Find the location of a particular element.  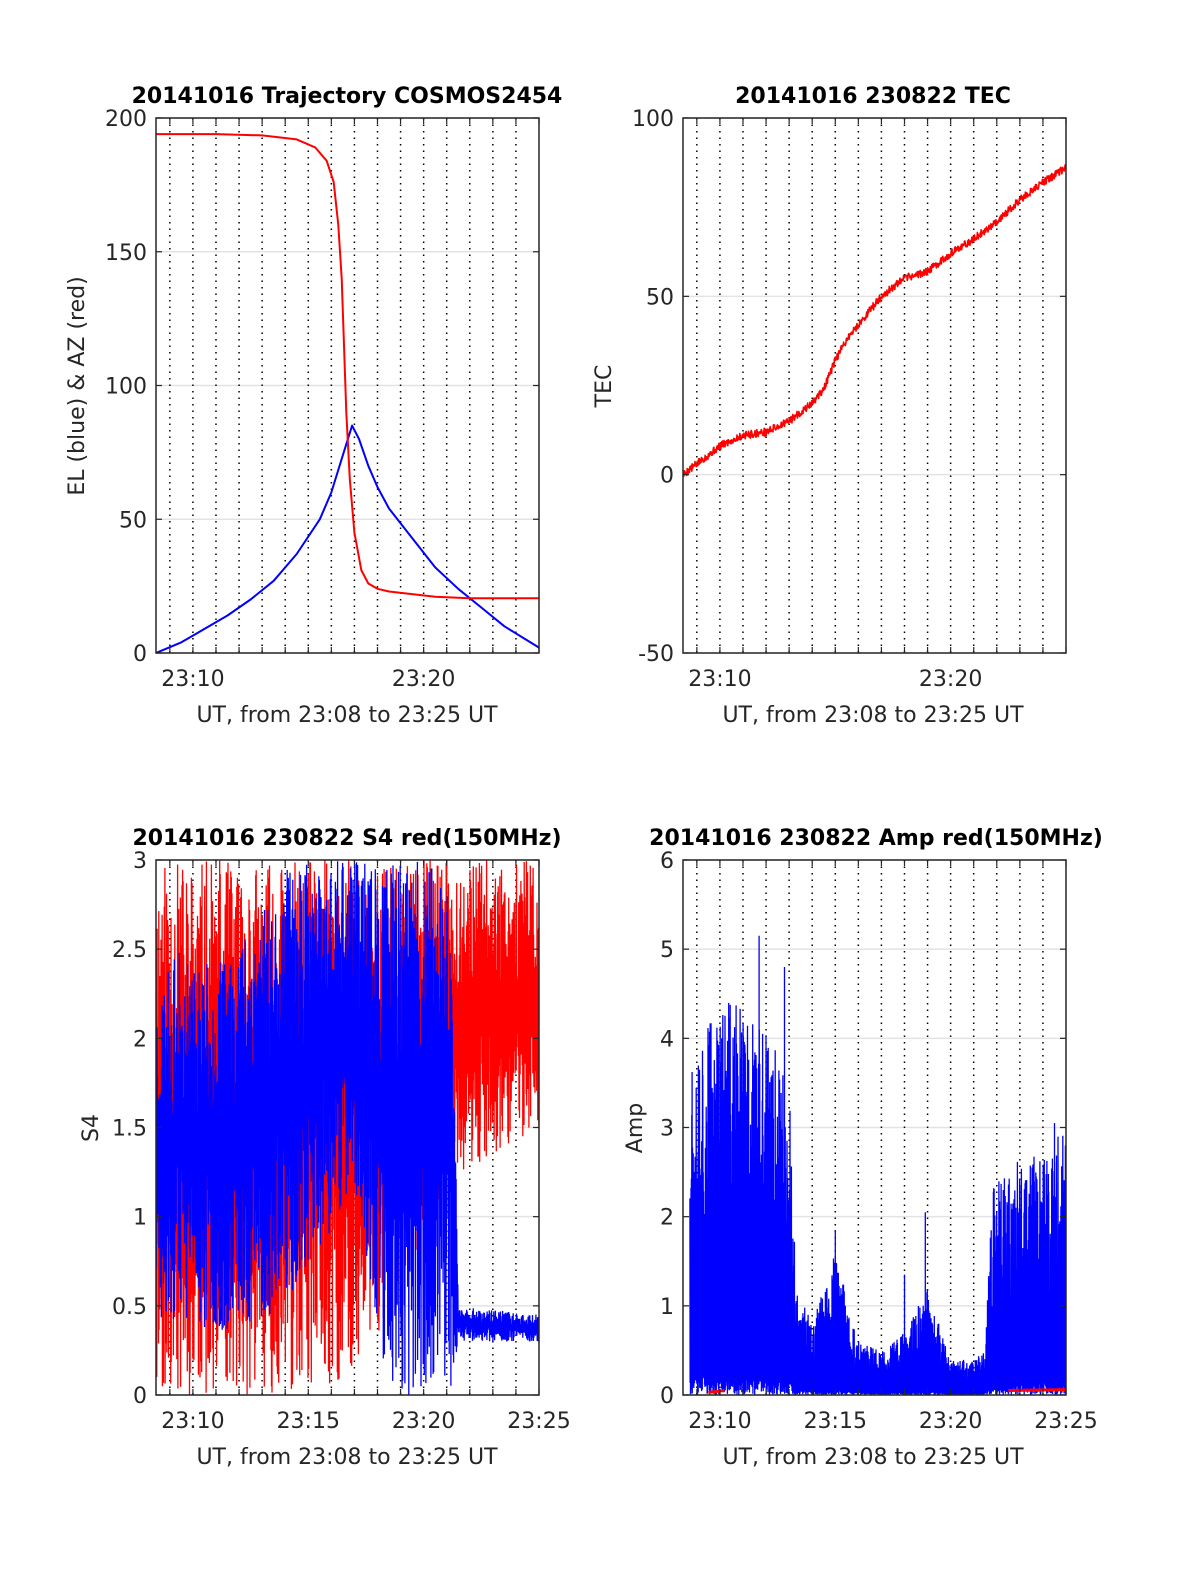

y-tick-label: 150 is located at coordinates (126, 253).